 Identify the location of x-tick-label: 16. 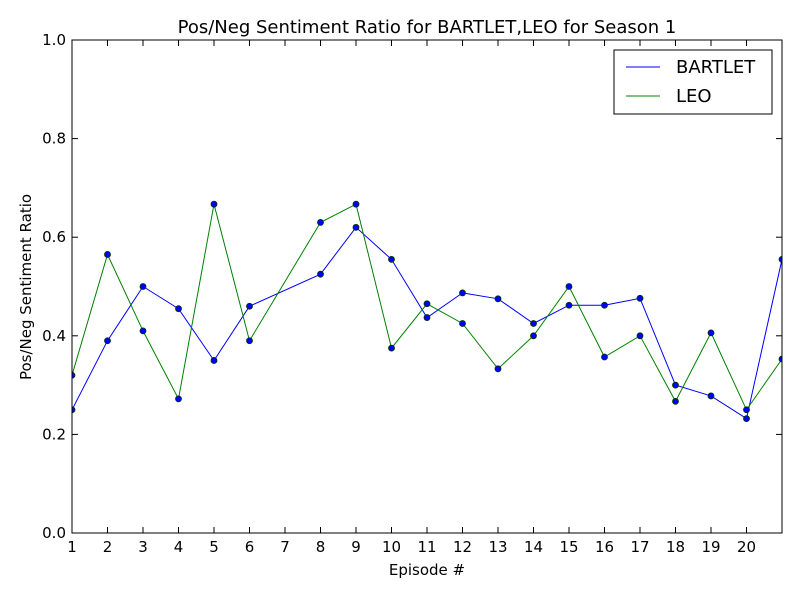
(604, 547).